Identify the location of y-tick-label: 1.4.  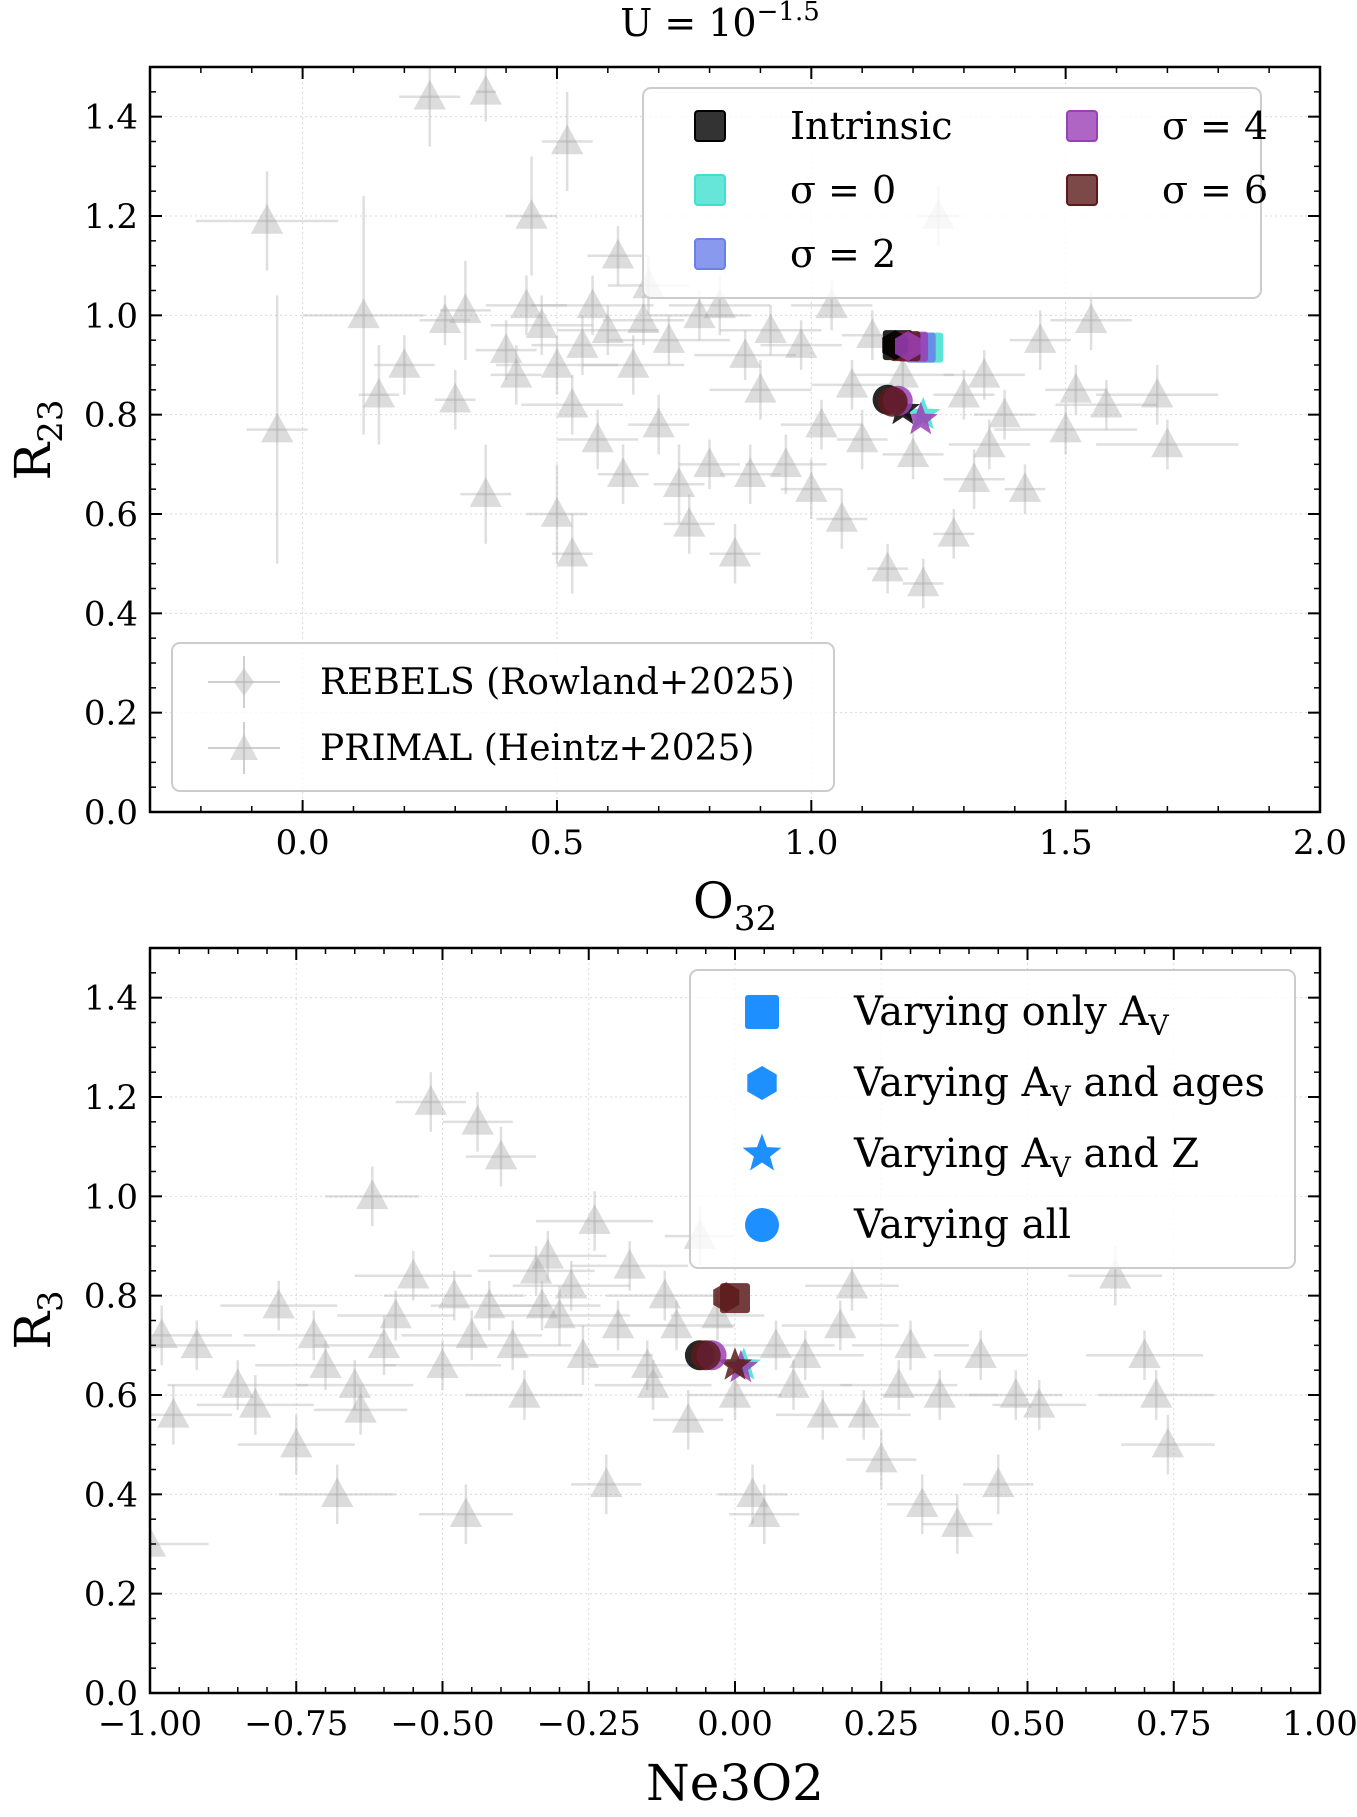
(111, 118).